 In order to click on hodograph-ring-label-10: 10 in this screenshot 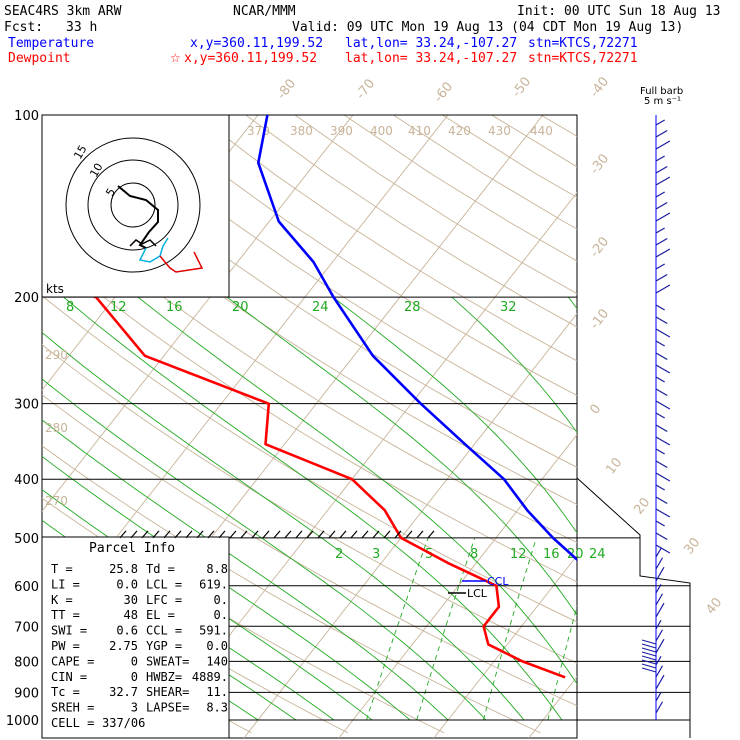, I will do `click(96, 170)`.